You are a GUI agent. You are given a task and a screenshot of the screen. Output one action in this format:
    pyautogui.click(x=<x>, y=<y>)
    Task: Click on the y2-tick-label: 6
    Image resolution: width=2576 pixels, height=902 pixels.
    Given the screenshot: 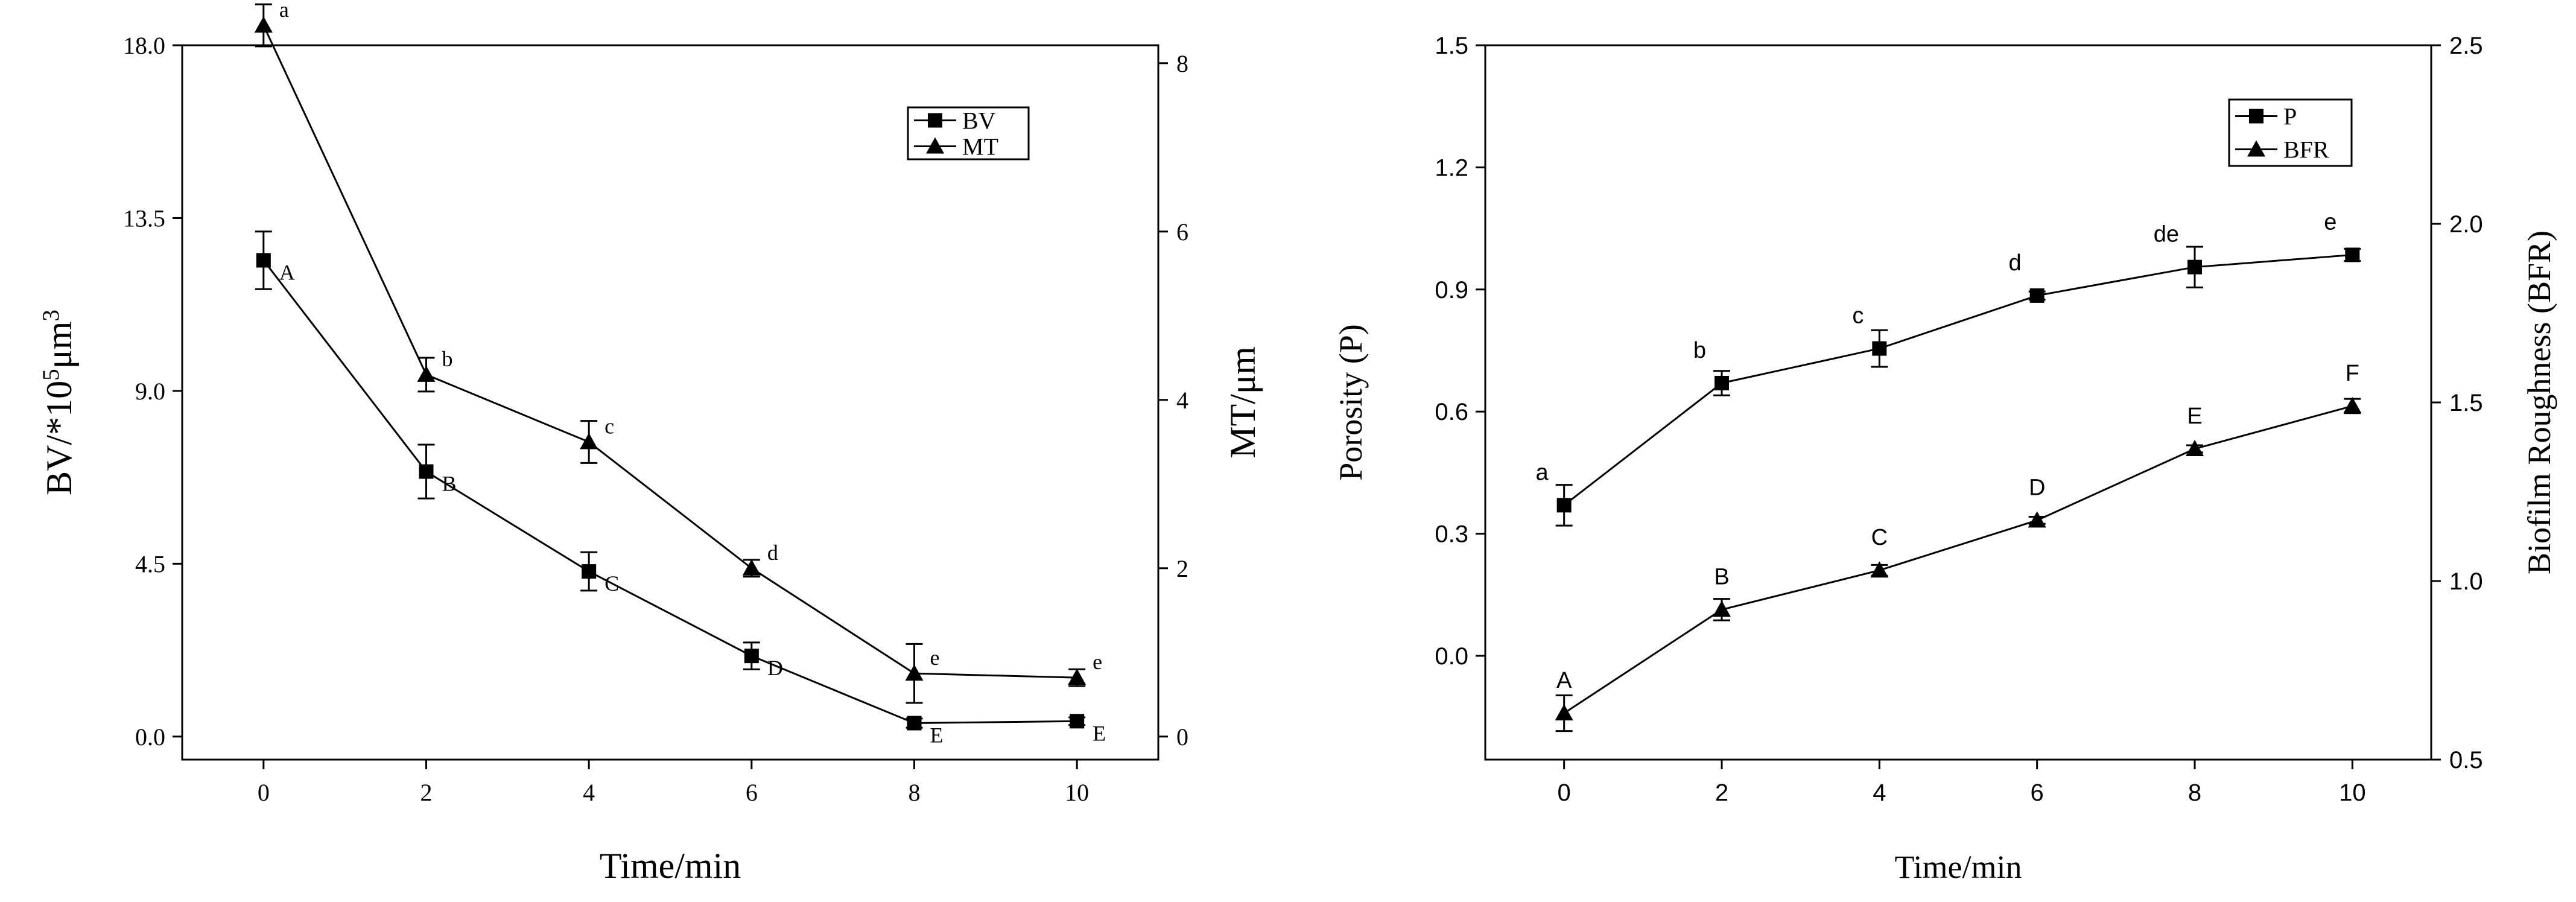 What is the action you would take?
    pyautogui.click(x=1182, y=232)
    